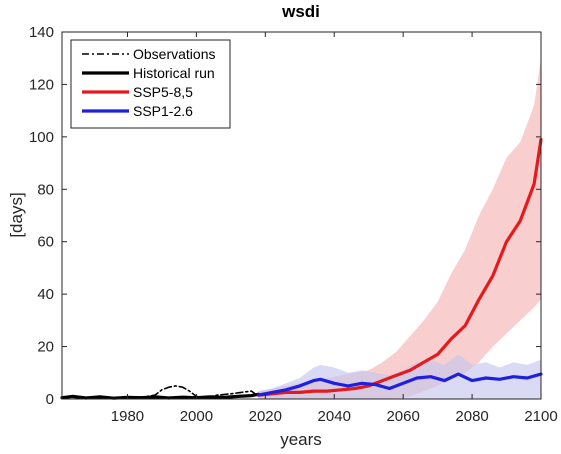 The height and width of the screenshot is (454, 561). What do you see at coordinates (334, 416) in the screenshot?
I see `x-tick-label: 2040` at bounding box center [334, 416].